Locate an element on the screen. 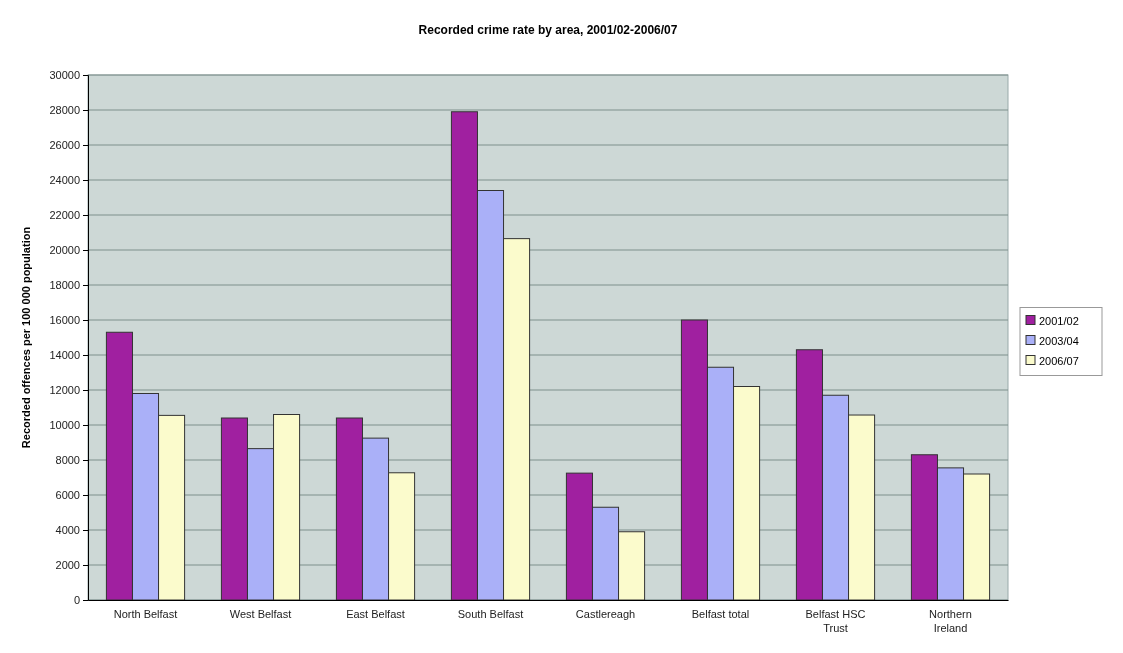 Image resolution: width=1123 pixels, height=653 pixels. y-tick-label: 14000 is located at coordinates (64, 355).